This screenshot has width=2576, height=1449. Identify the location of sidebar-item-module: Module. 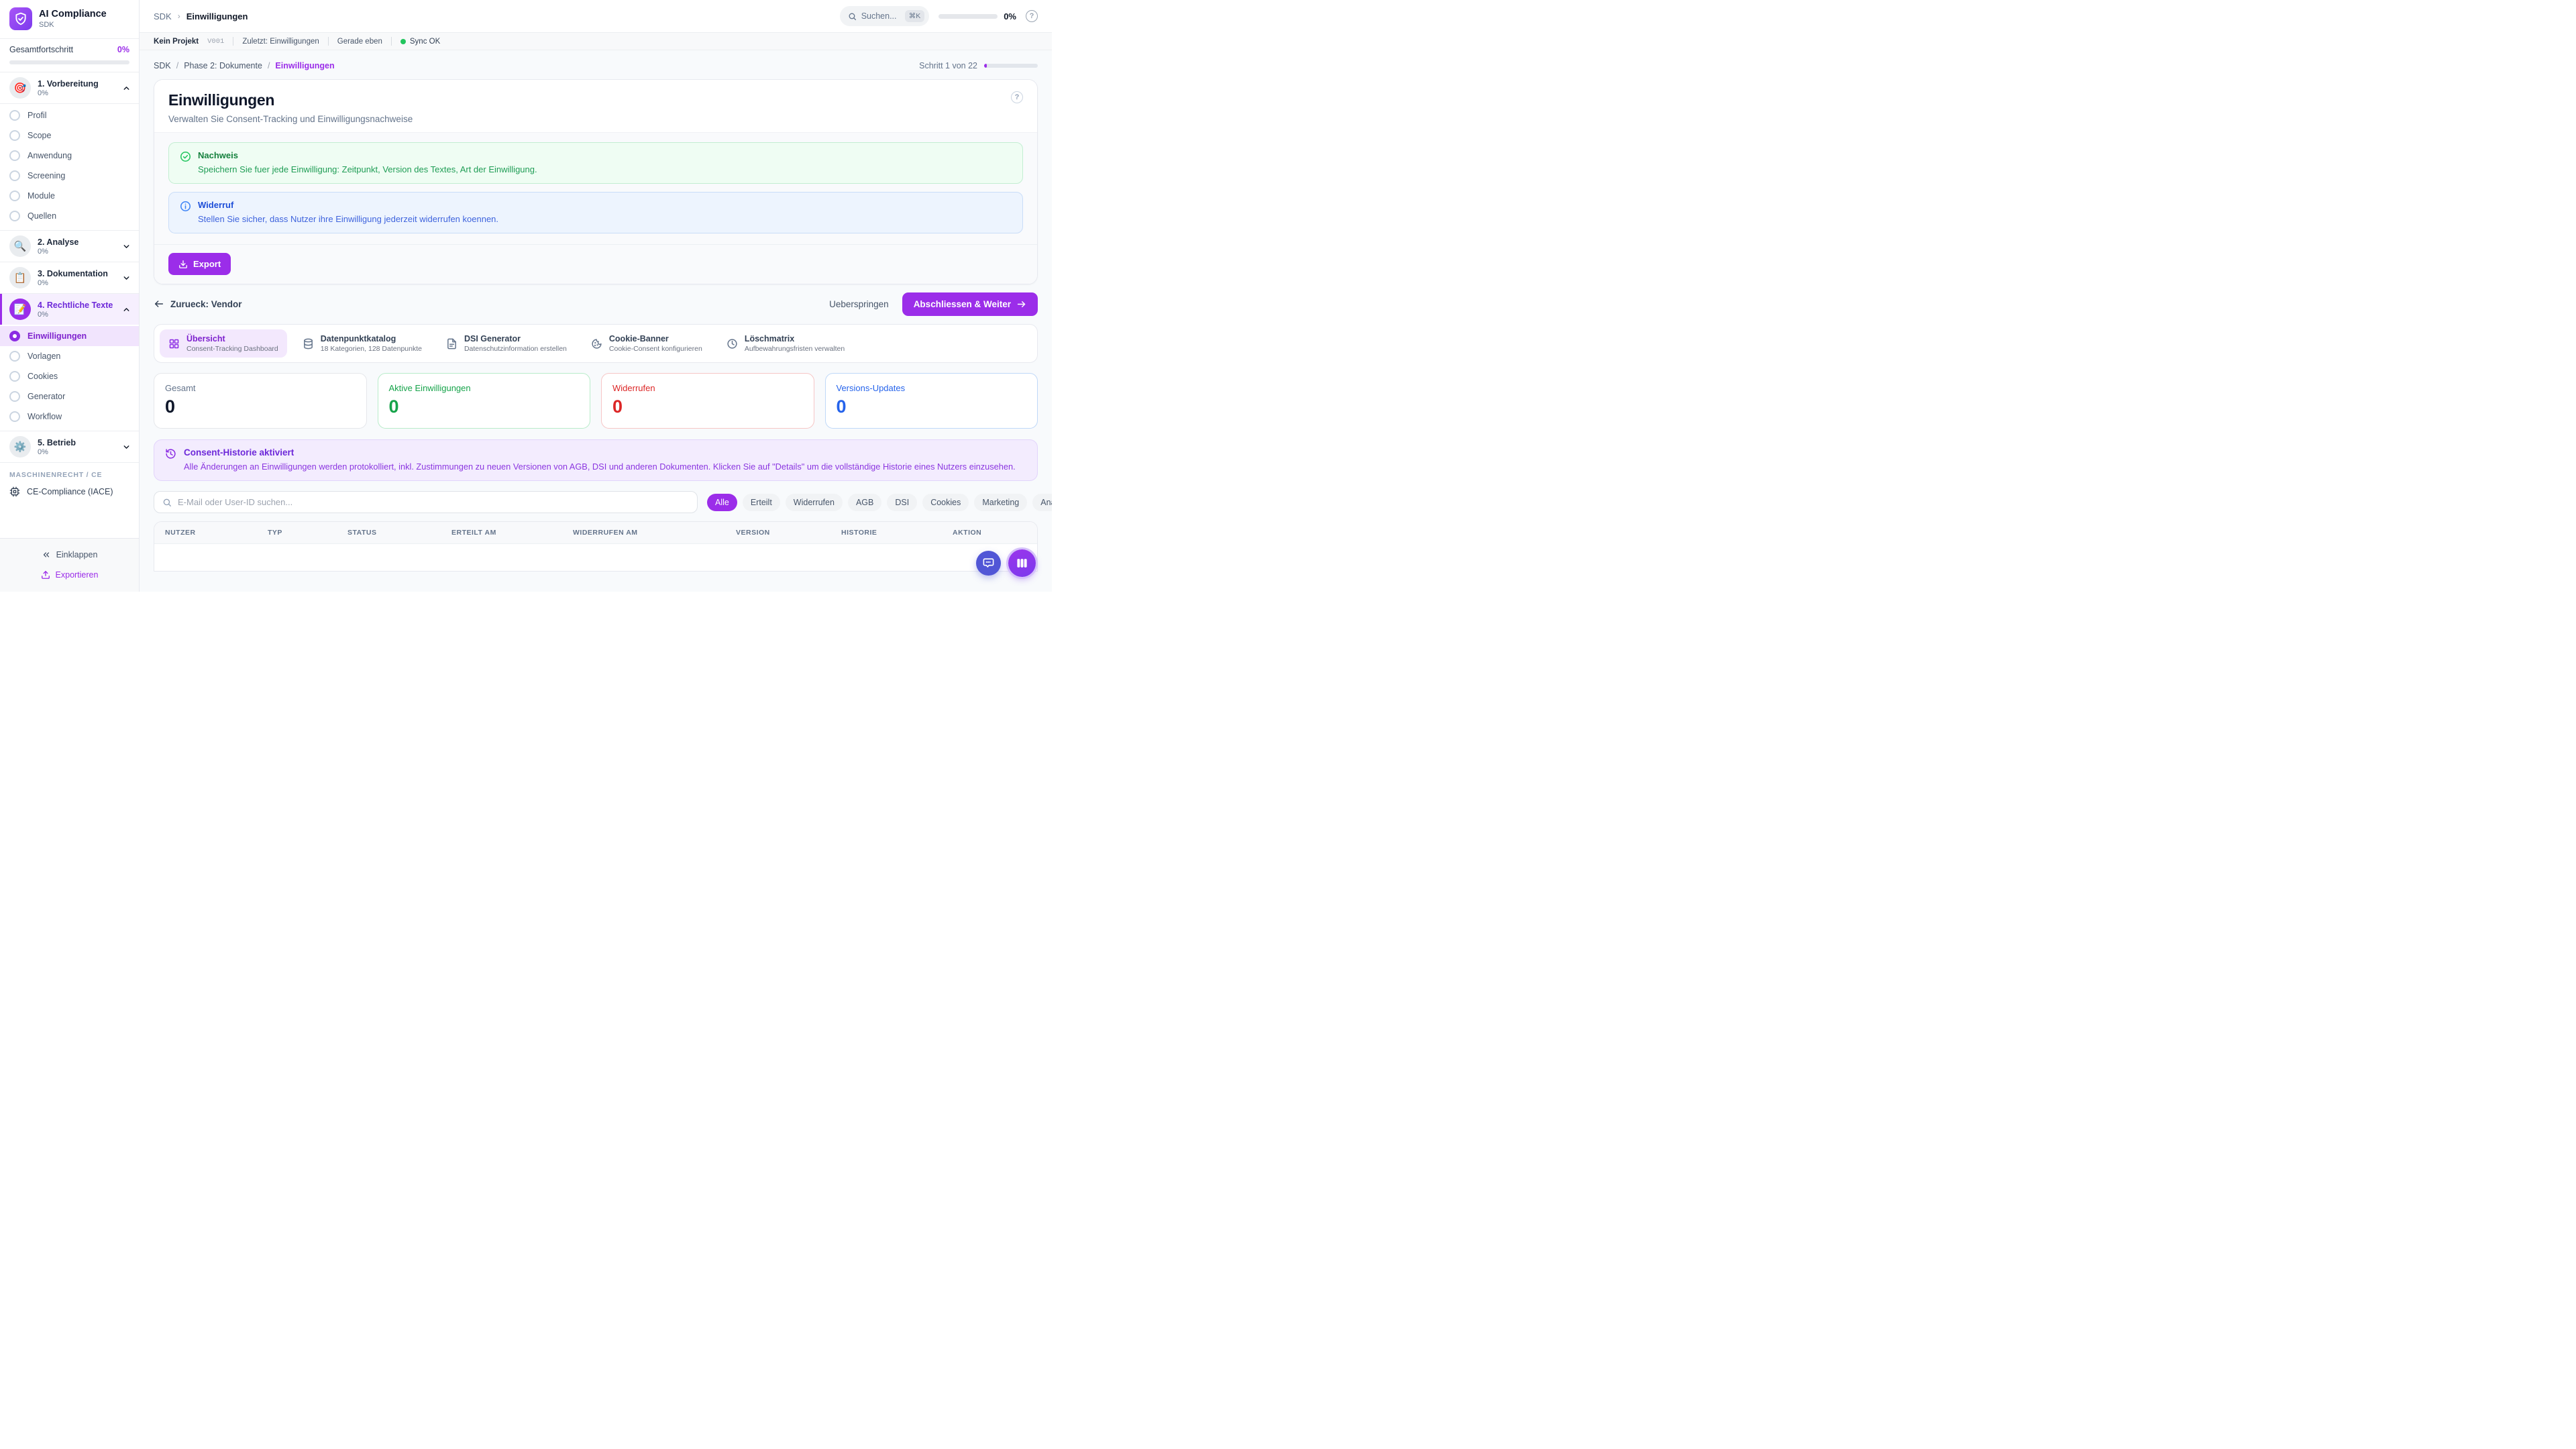
(69, 196).